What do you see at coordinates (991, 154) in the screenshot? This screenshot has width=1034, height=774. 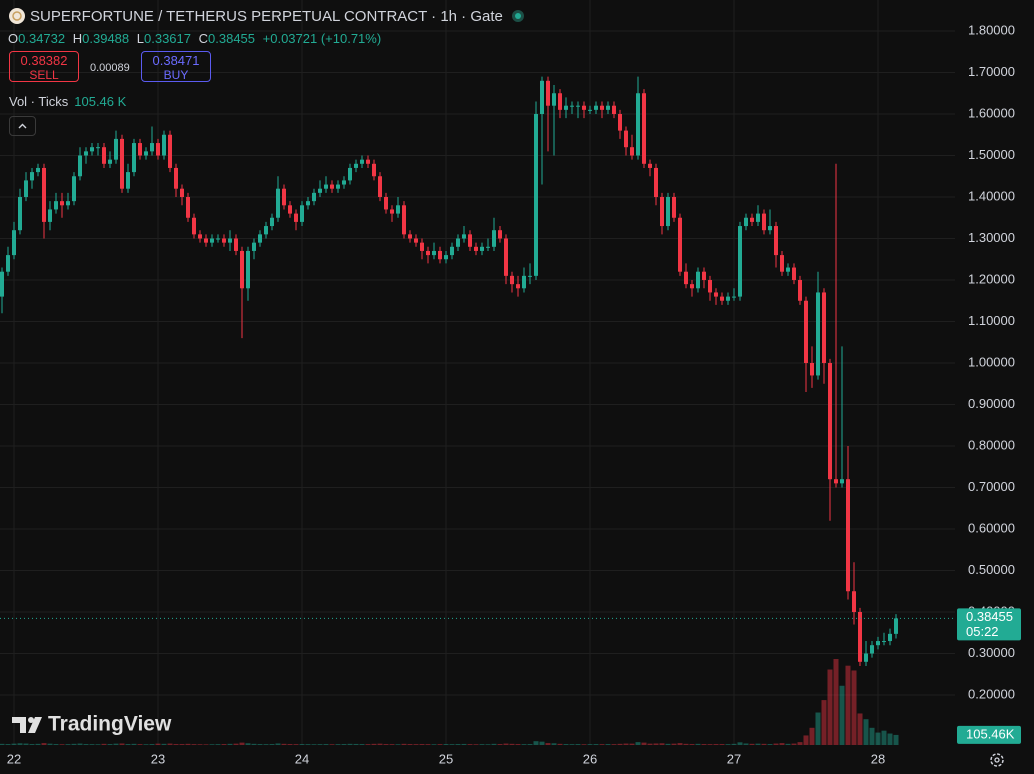 I see `y-tick-label: 1.50000` at bounding box center [991, 154].